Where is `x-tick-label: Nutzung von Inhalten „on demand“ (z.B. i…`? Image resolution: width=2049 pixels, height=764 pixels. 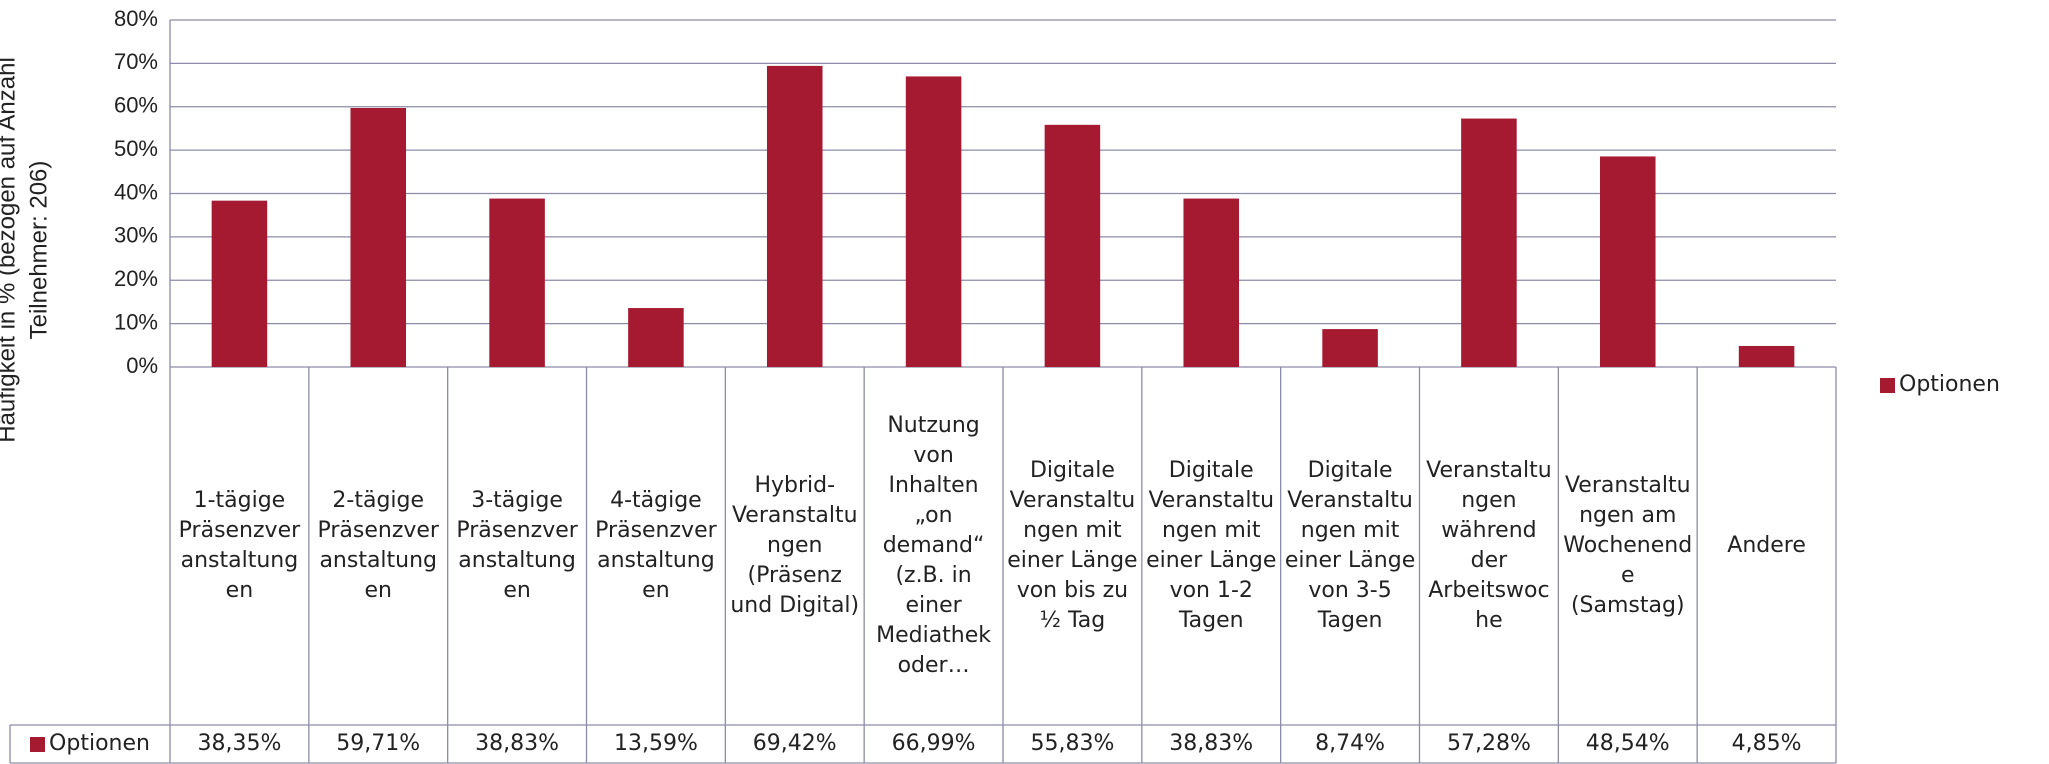 x-tick-label: Nutzung von Inhalten „on demand“ (z.B. i… is located at coordinates (934, 545).